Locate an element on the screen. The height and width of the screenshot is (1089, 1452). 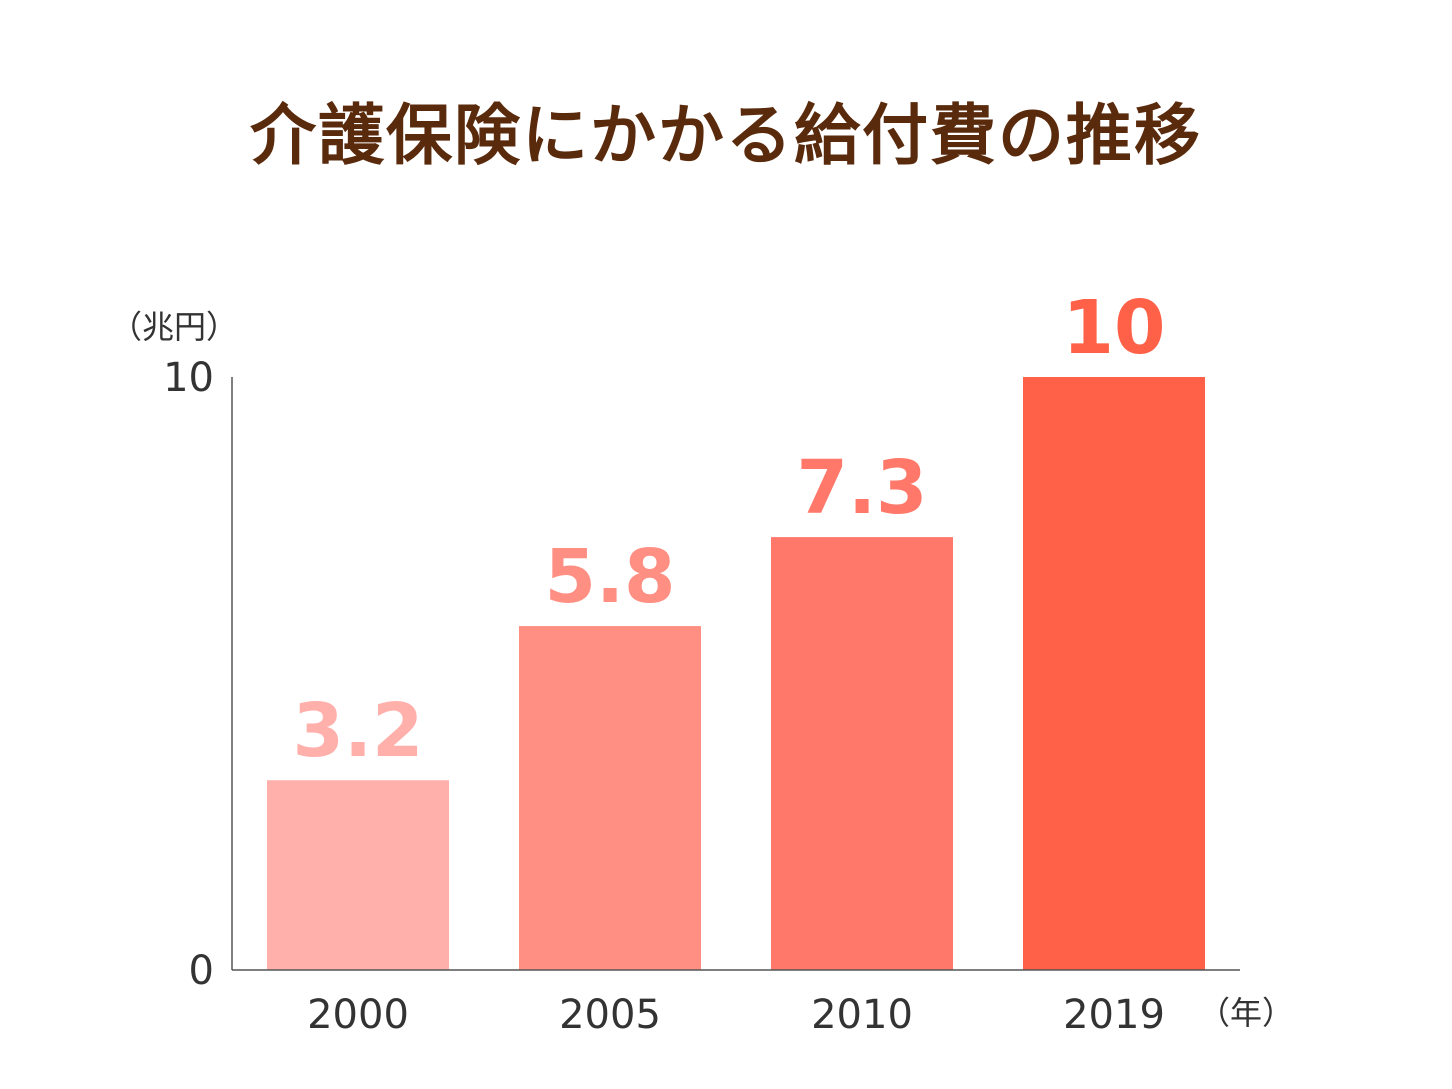
x-tick-label-2005: 2005 is located at coordinates (610, 1015).